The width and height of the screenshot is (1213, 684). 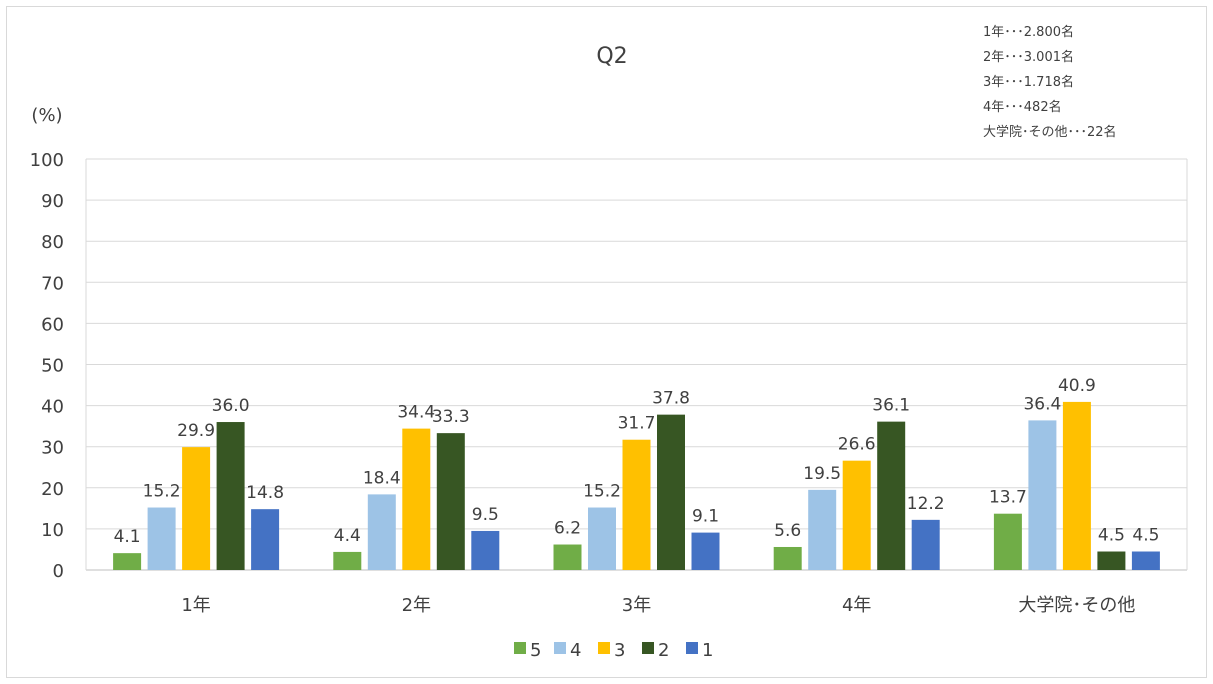 What do you see at coordinates (52, 324) in the screenshot?
I see `y-tick-label: 60` at bounding box center [52, 324].